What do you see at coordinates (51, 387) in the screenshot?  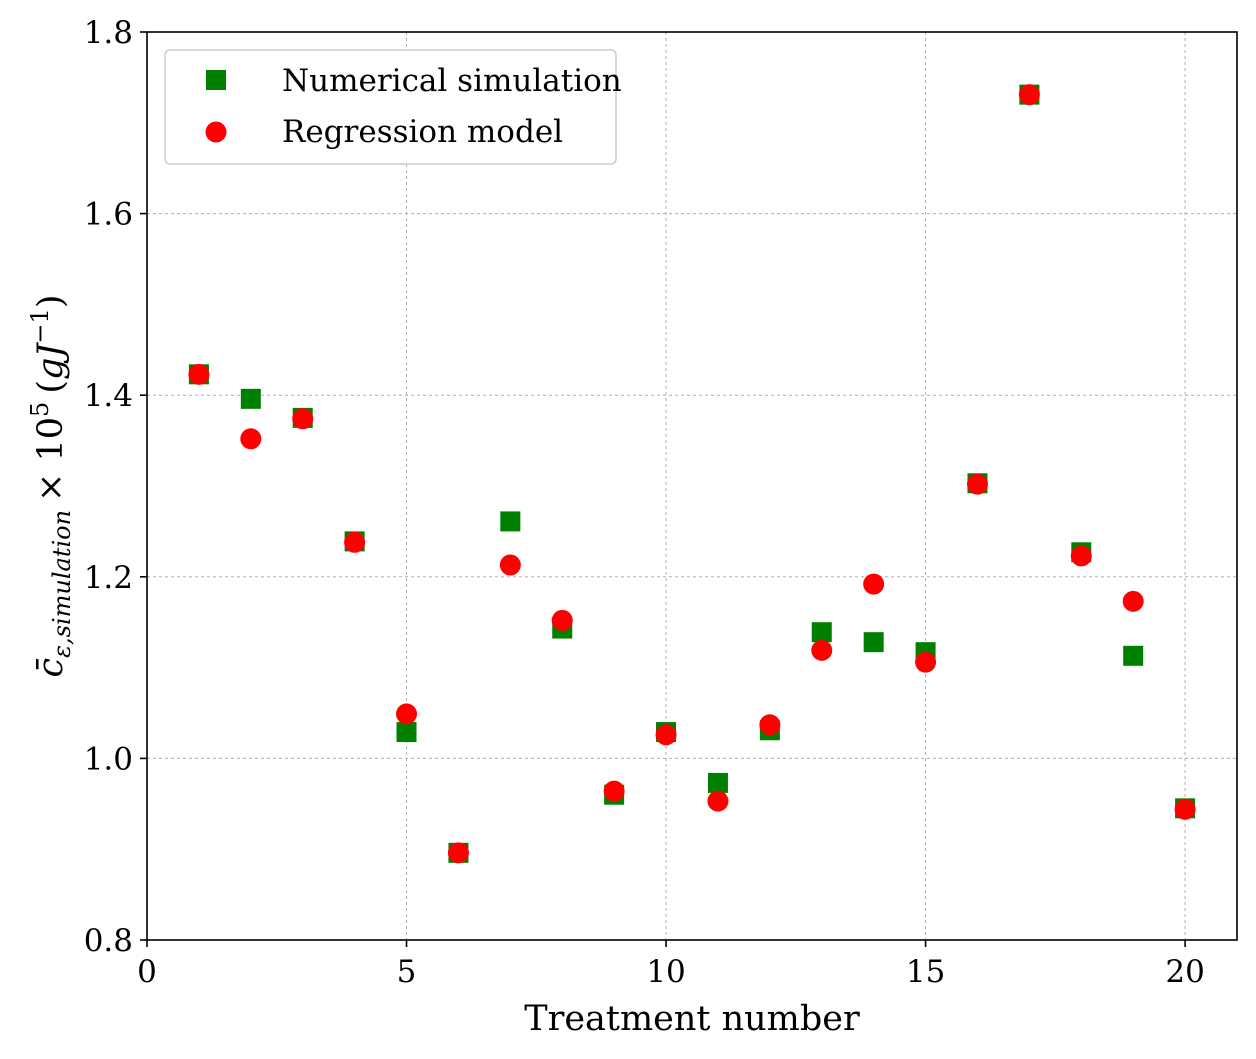 I see `y-axis-unit-open: (` at bounding box center [51, 387].